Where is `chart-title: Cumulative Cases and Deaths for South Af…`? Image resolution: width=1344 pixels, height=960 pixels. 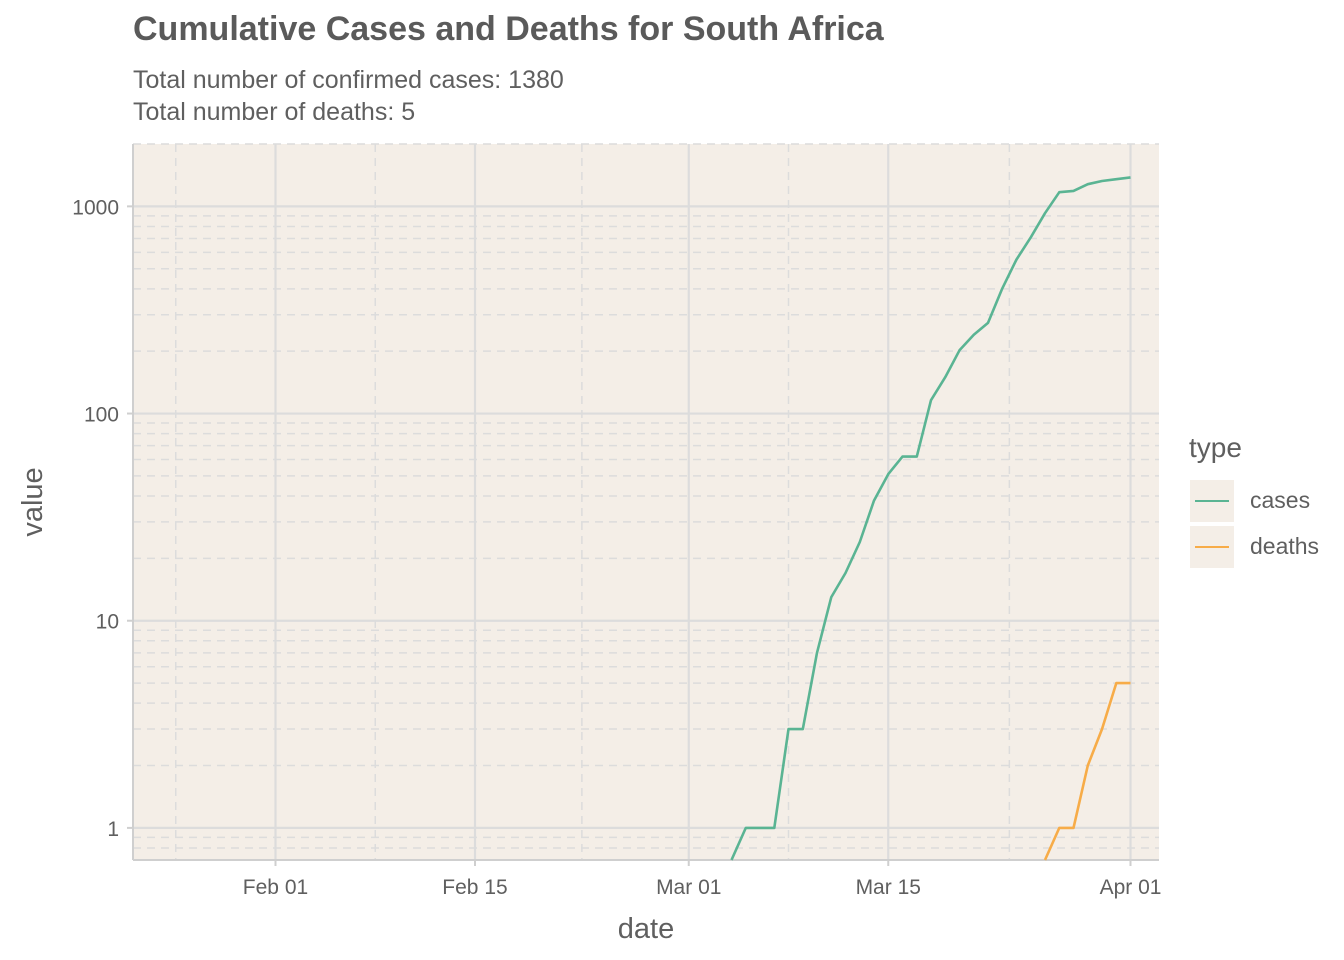 chart-title: Cumulative Cases and Deaths for South Af… is located at coordinates (508, 29).